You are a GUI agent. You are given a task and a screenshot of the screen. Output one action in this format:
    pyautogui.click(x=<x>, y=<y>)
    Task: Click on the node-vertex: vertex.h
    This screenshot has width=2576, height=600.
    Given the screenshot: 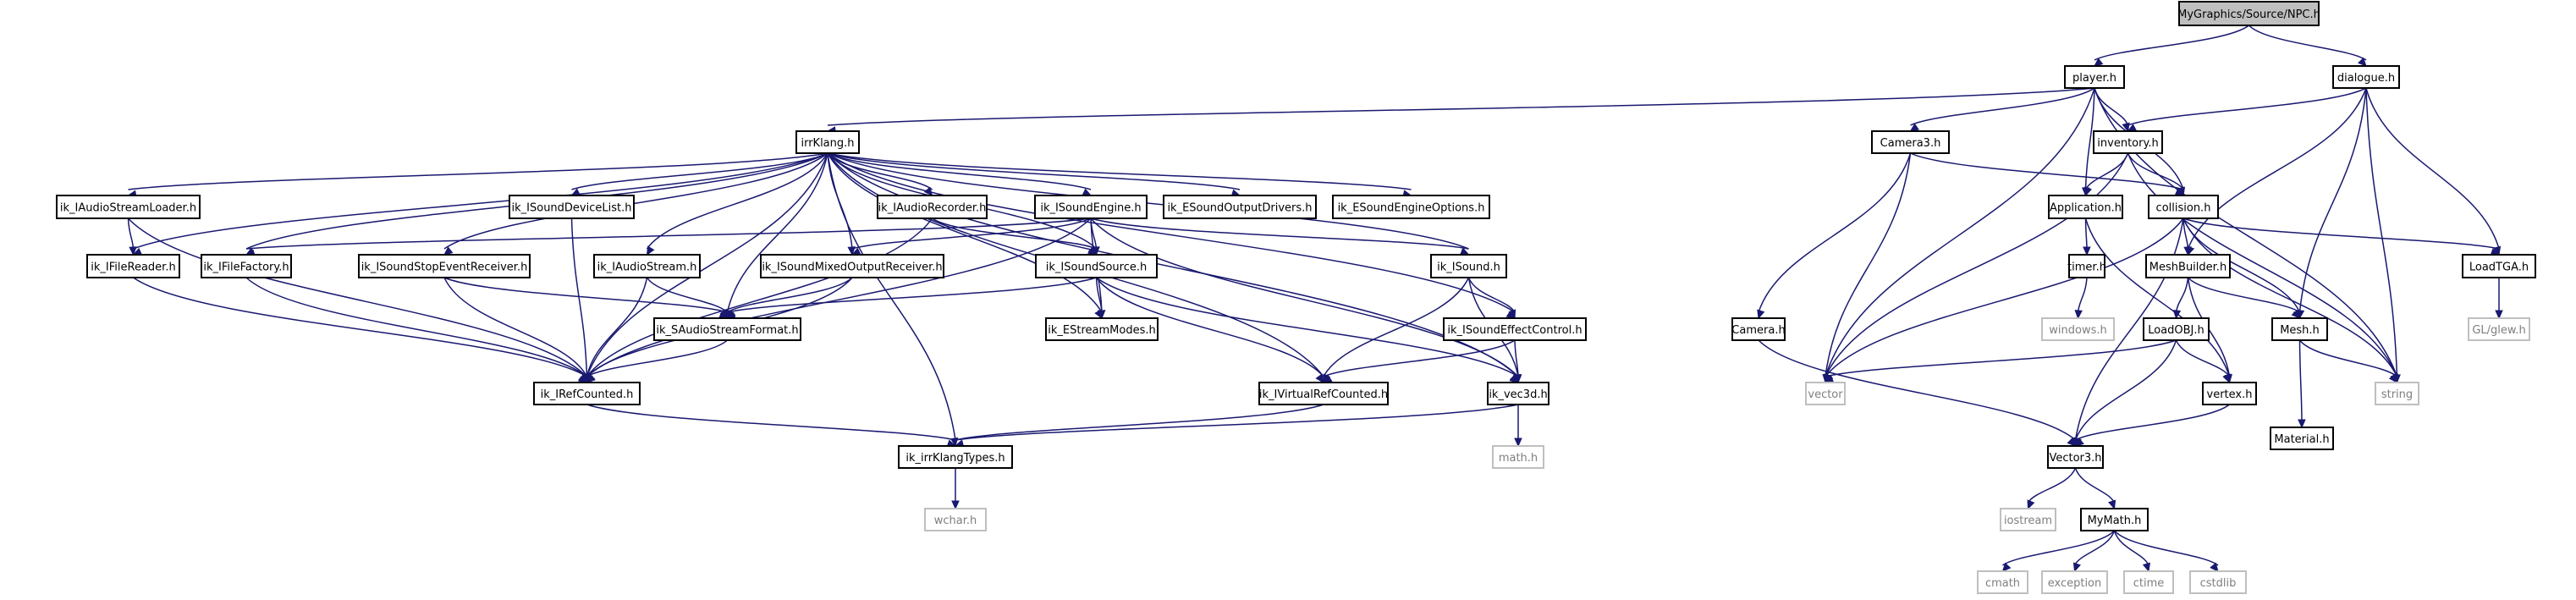 What is the action you would take?
    pyautogui.click(x=2229, y=393)
    